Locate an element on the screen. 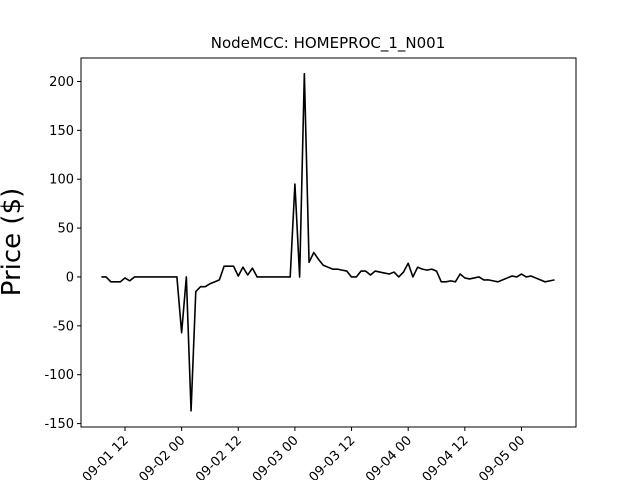  y-tick-label: -50 is located at coordinates (63, 326).